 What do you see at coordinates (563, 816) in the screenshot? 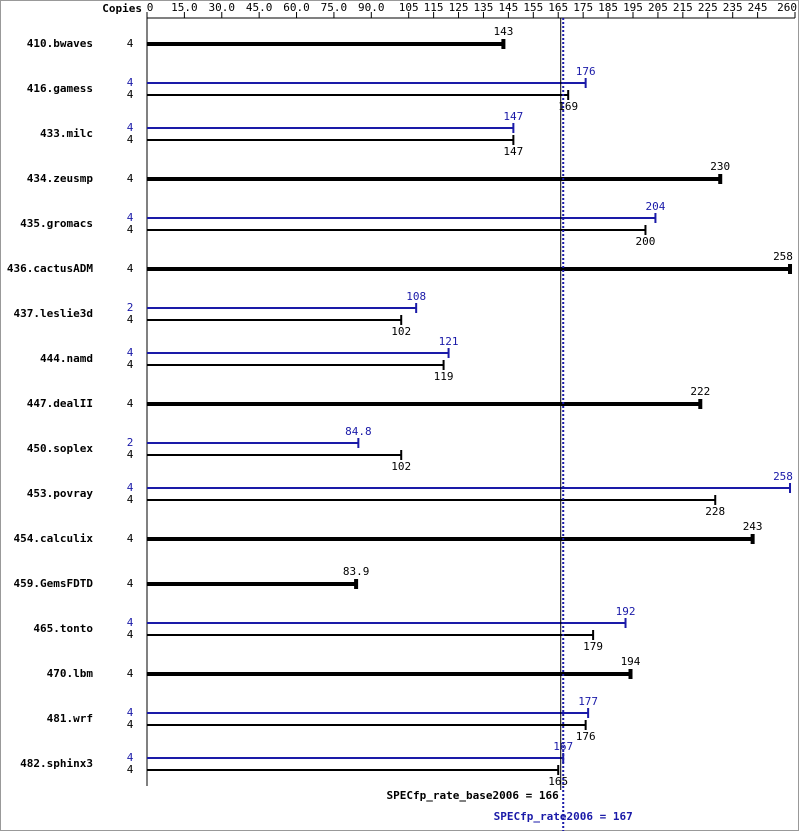
I see `reference-label: SPECfp_rate2006 = 167` at bounding box center [563, 816].